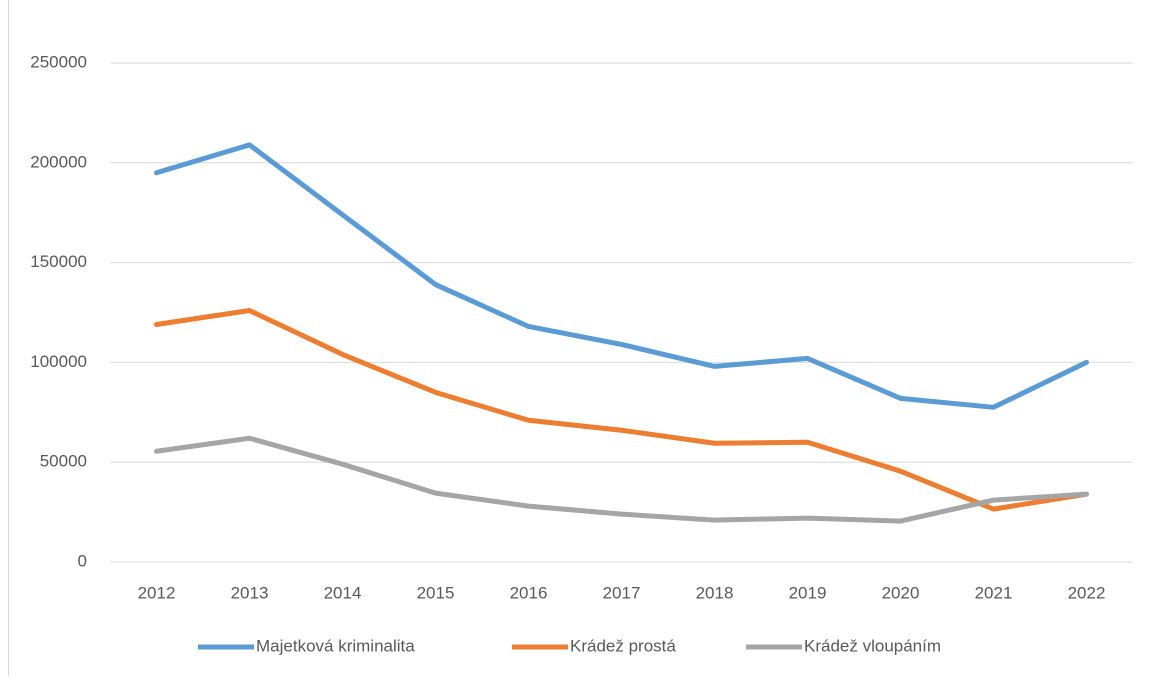  What do you see at coordinates (872, 645) in the screenshot?
I see `legend-label: Krádež vloupáním` at bounding box center [872, 645].